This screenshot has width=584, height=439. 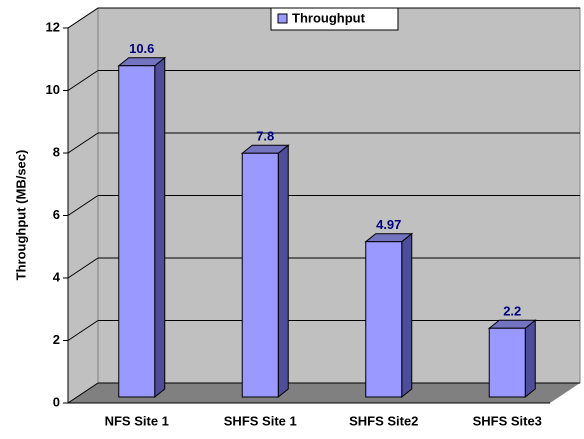 What do you see at coordinates (137, 420) in the screenshot?
I see `x-tick-label: NFS Site 1` at bounding box center [137, 420].